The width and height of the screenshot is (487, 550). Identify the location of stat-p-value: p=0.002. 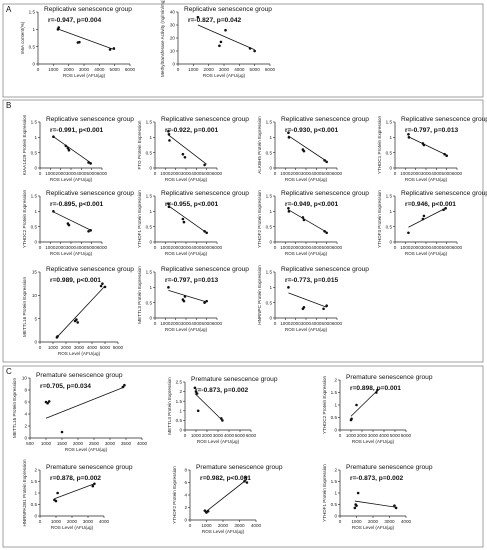
(89, 478).